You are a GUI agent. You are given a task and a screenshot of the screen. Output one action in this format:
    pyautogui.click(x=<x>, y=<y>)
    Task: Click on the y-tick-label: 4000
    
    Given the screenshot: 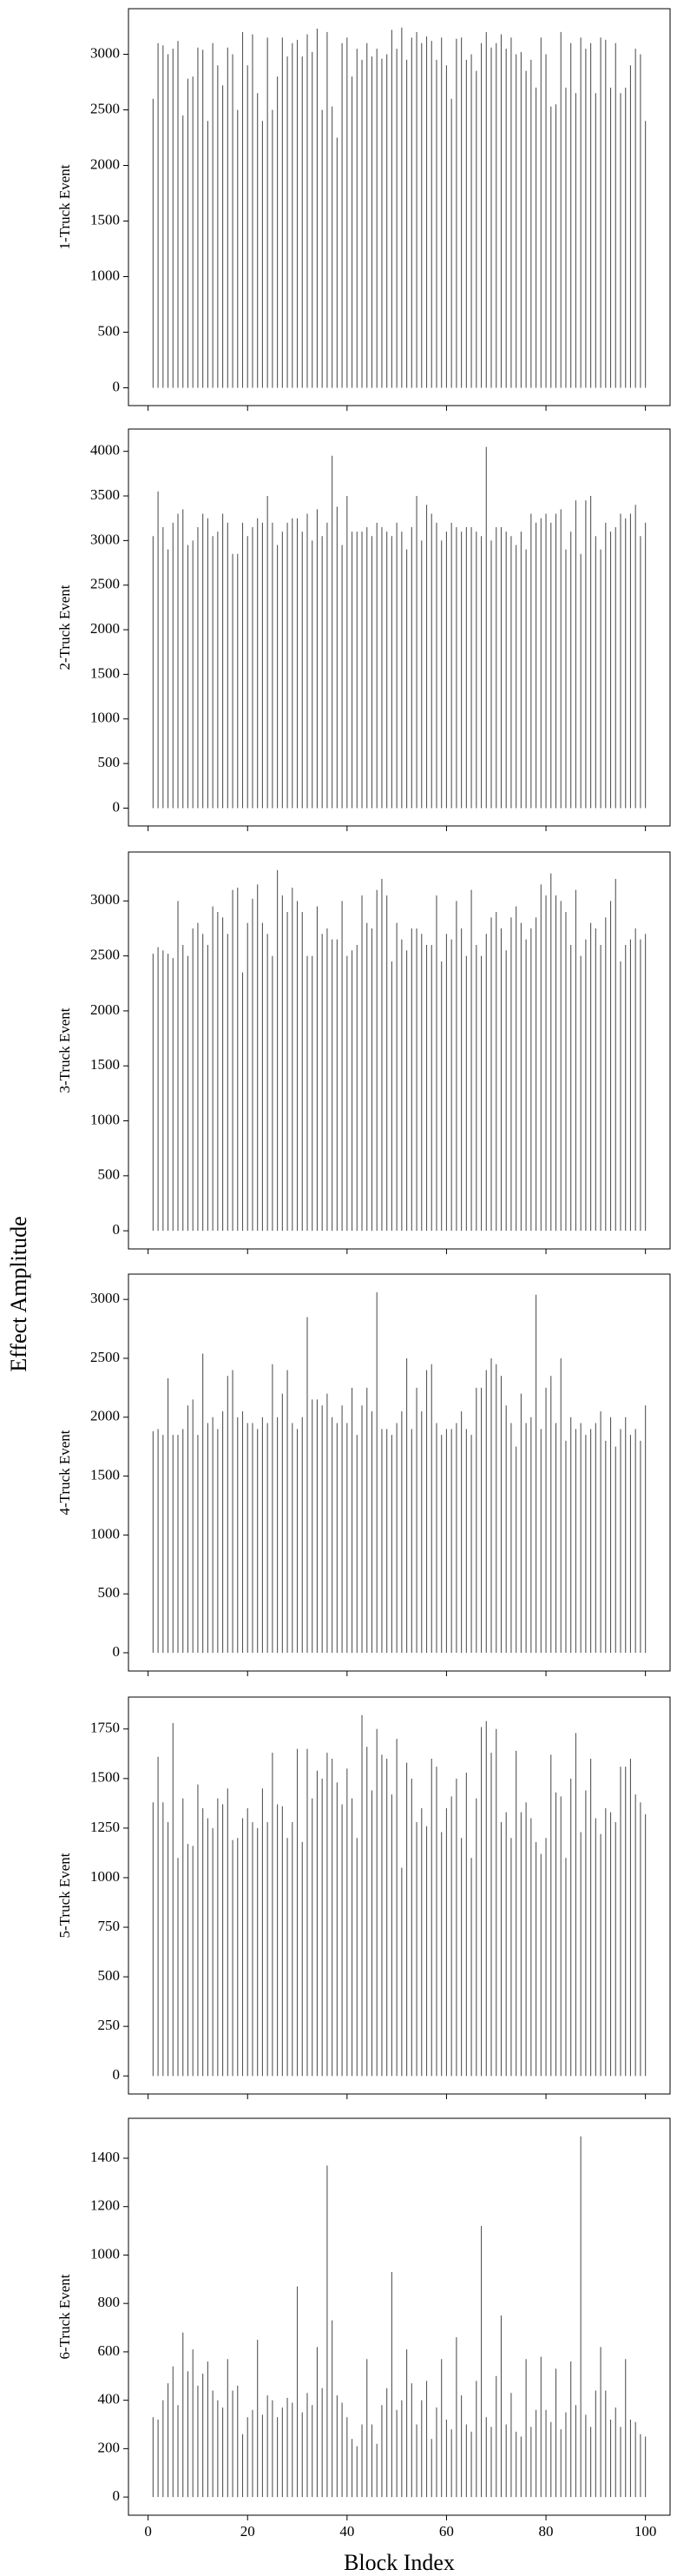 What is the action you would take?
    pyautogui.click(x=105, y=451)
    